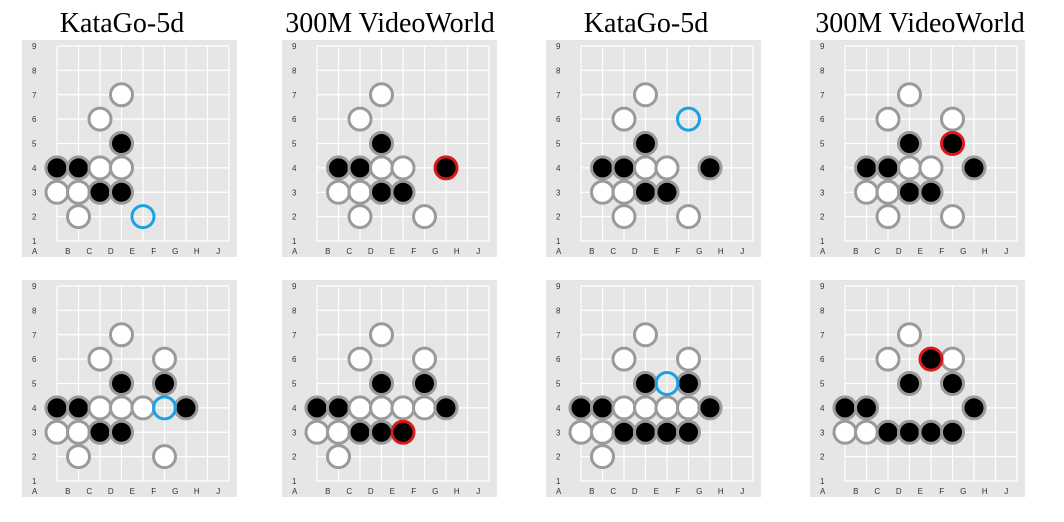 This screenshot has width=1064, height=522. What do you see at coordinates (931, 359) in the screenshot?
I see `videoworld-move-marker` at bounding box center [931, 359].